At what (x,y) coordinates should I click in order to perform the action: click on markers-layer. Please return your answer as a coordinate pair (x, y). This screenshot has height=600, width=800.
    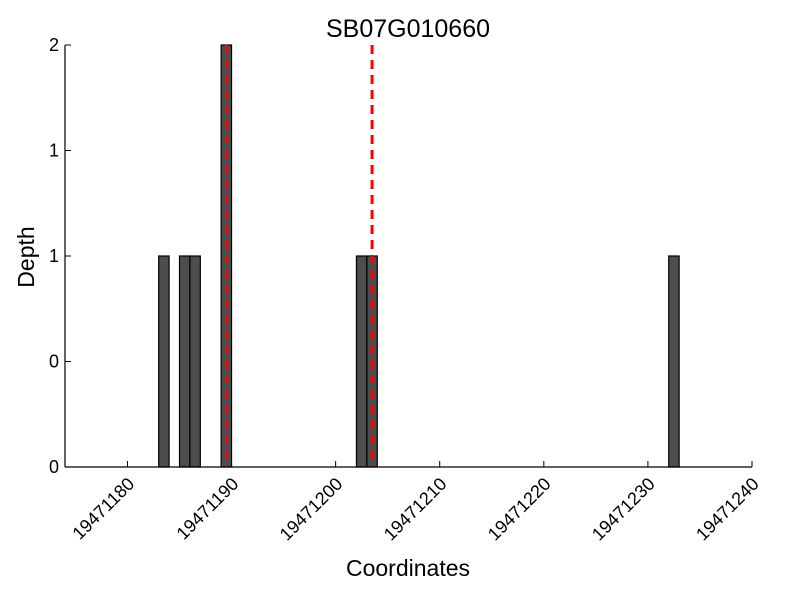
    Looking at the image, I should click on (299, 256).